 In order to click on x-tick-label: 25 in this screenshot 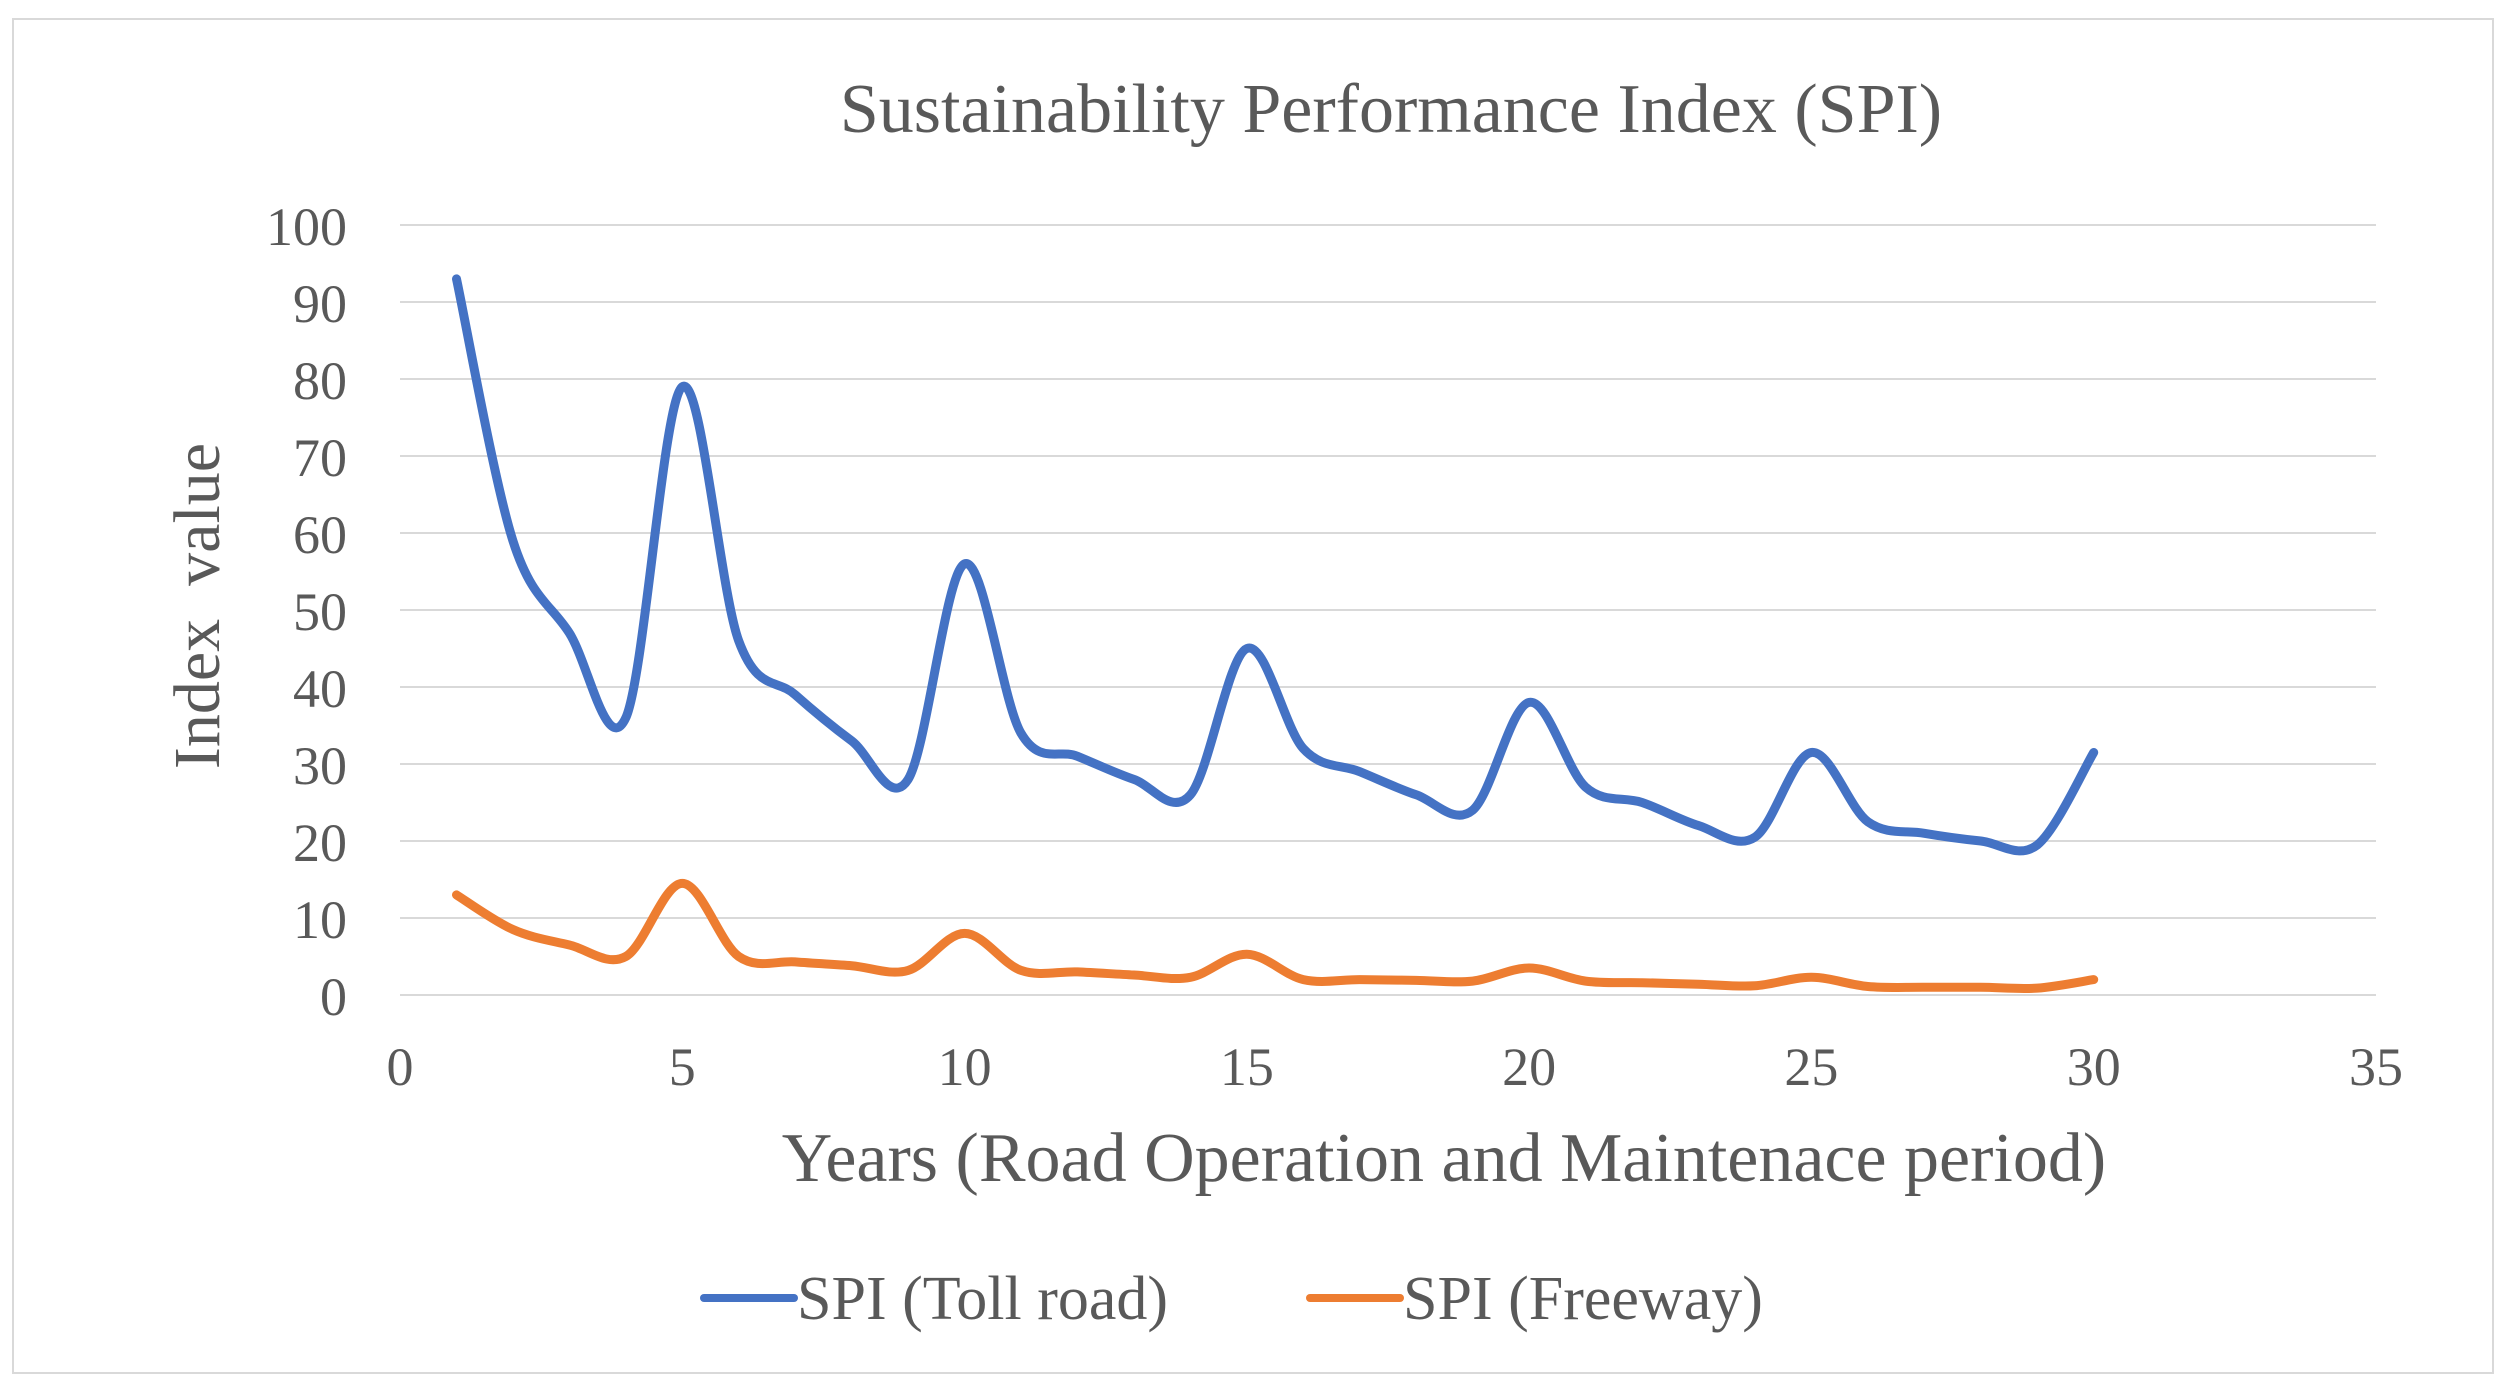, I will do `click(1811, 1067)`.